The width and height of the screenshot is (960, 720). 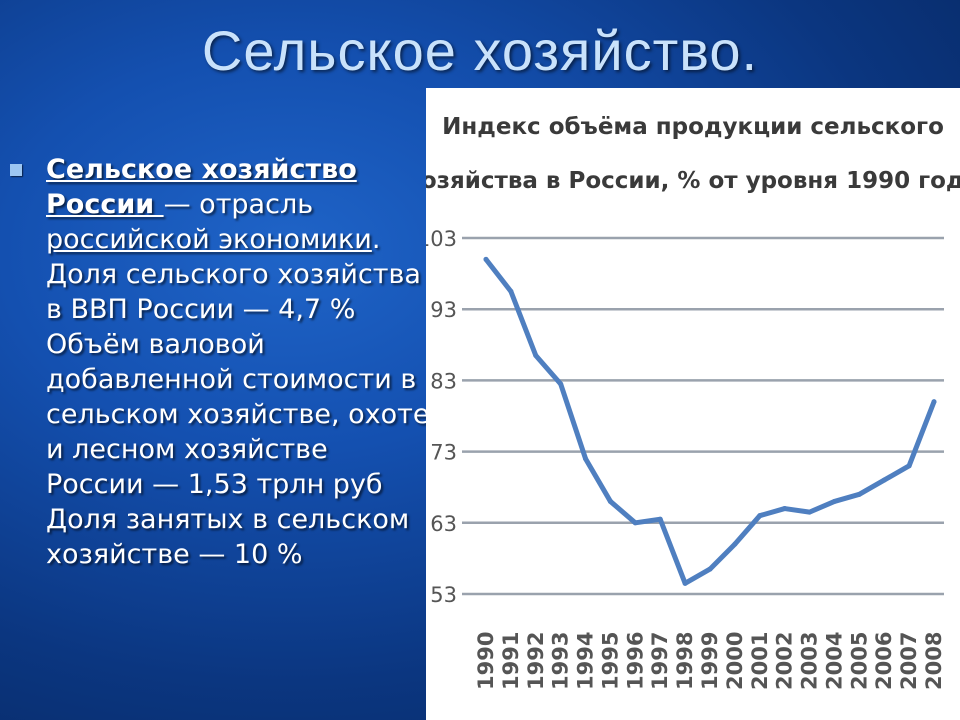 I want to click on x-tick-label: 2001, so click(x=760, y=661).